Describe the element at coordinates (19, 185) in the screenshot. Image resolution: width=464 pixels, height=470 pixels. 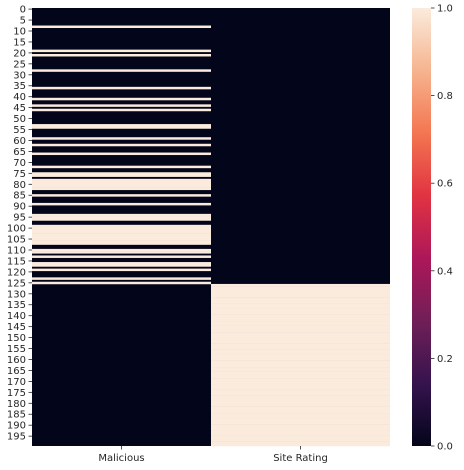
I see `y-tick-label: 80` at that location.